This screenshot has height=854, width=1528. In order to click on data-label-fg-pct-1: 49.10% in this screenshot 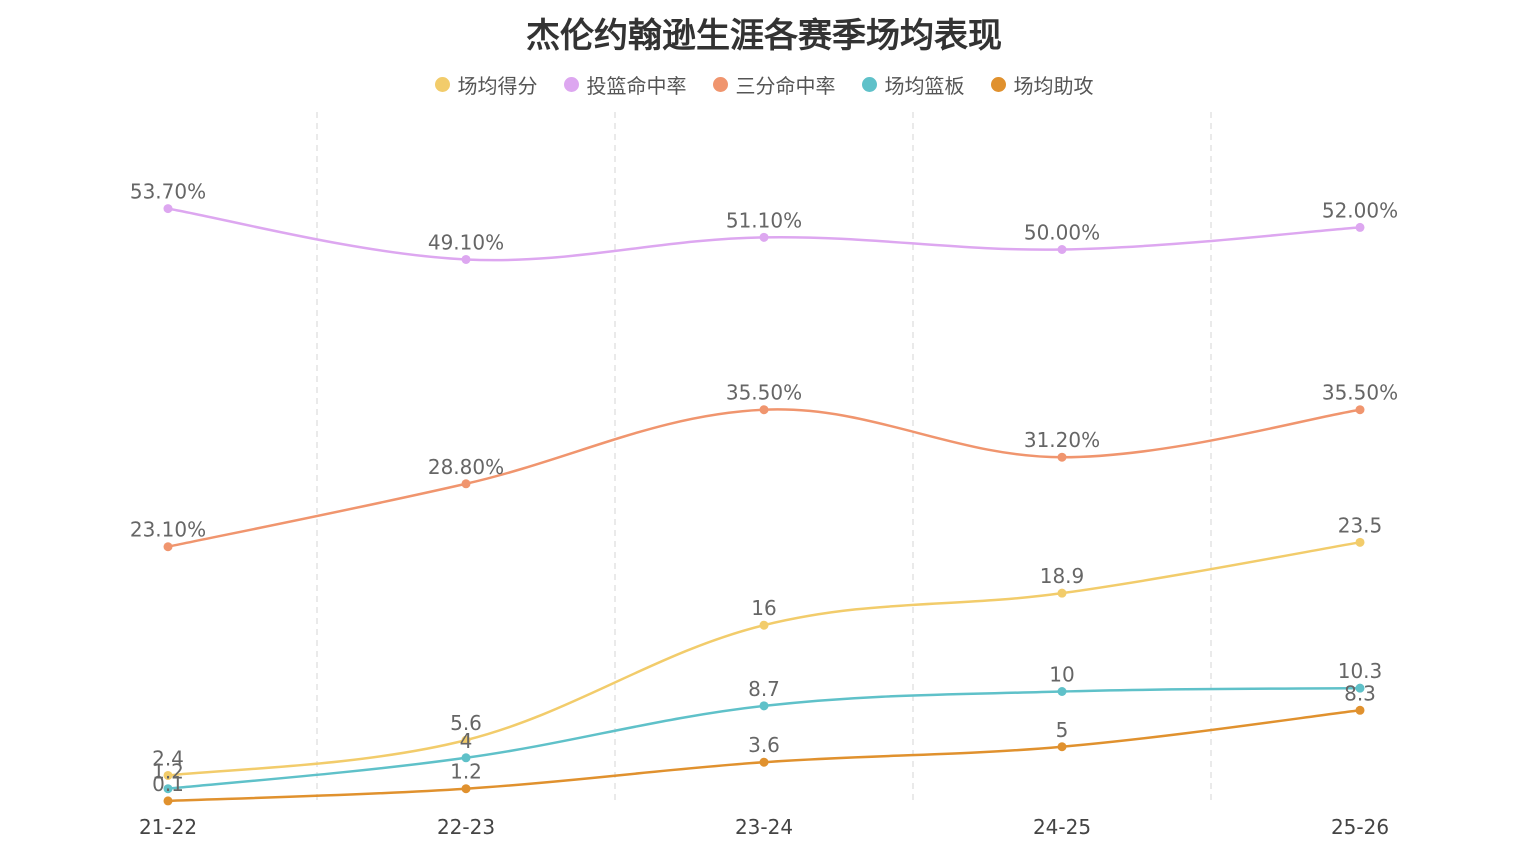, I will do `click(466, 242)`.